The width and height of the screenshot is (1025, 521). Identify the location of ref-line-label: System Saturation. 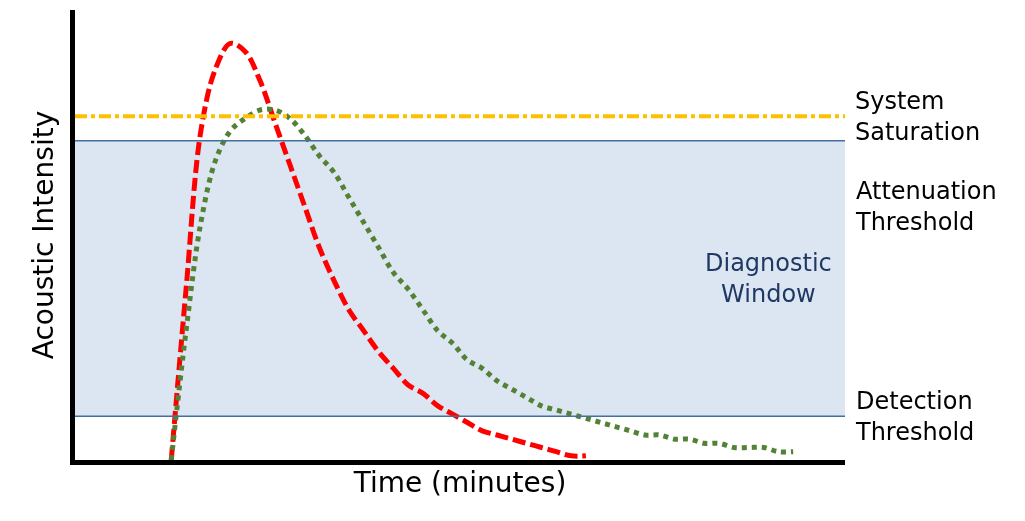
(918, 117).